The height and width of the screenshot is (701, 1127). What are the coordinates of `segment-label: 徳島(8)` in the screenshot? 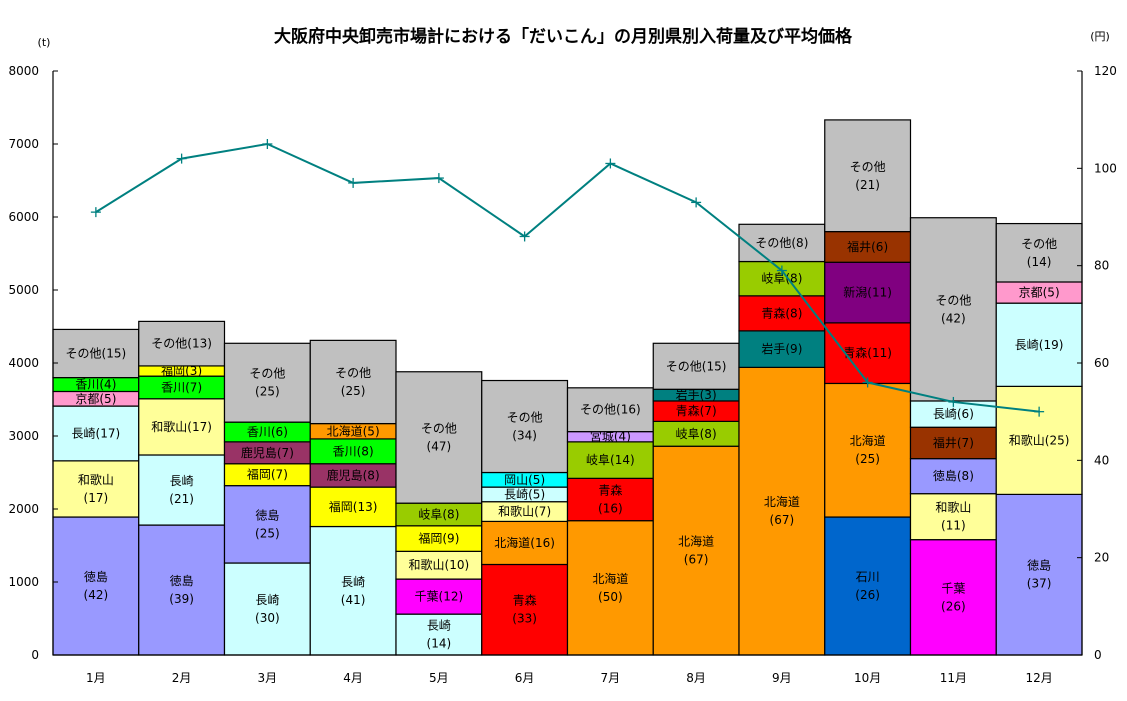 It's located at (953, 475).